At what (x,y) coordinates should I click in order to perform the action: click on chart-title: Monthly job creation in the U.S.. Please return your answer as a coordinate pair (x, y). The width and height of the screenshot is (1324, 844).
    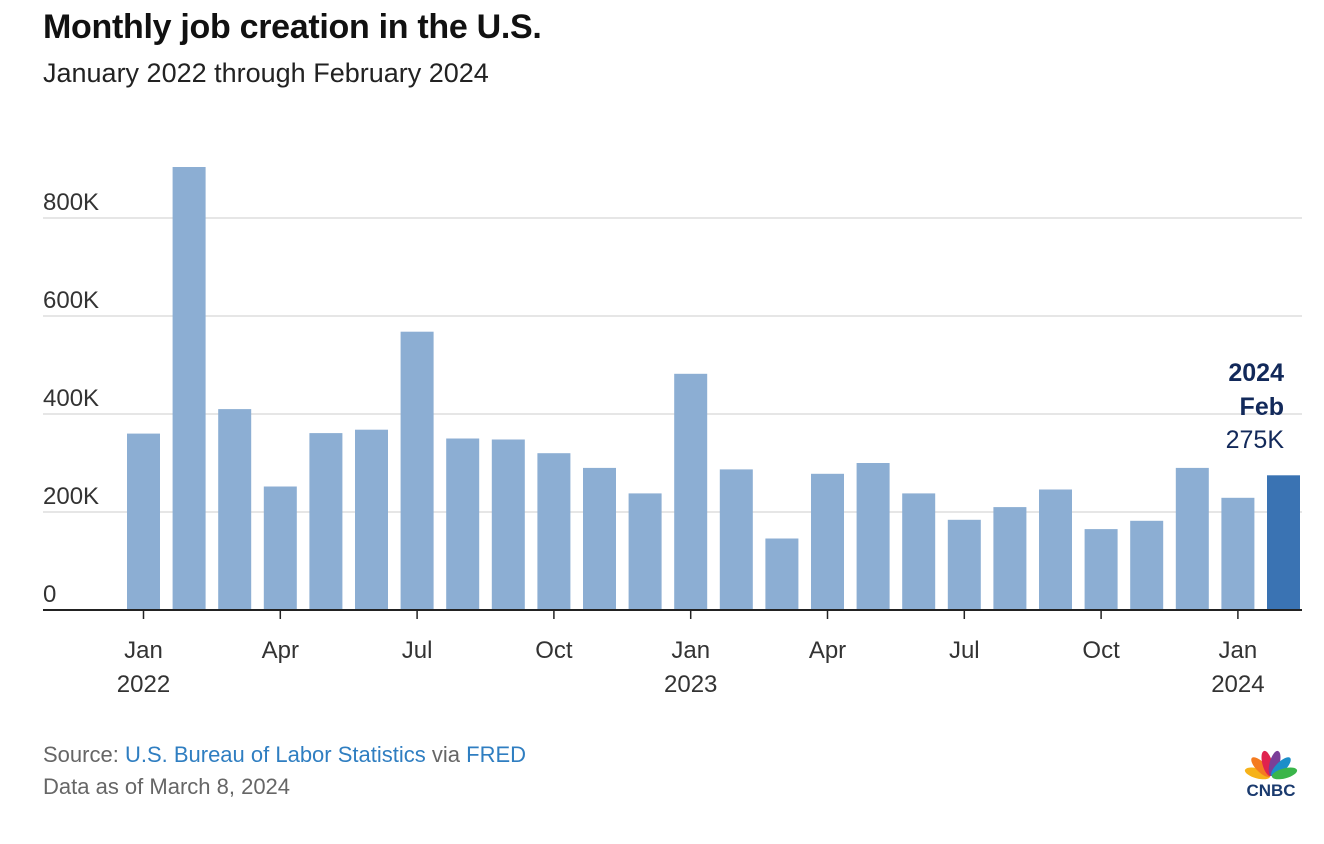
    Looking at the image, I should click on (292, 27).